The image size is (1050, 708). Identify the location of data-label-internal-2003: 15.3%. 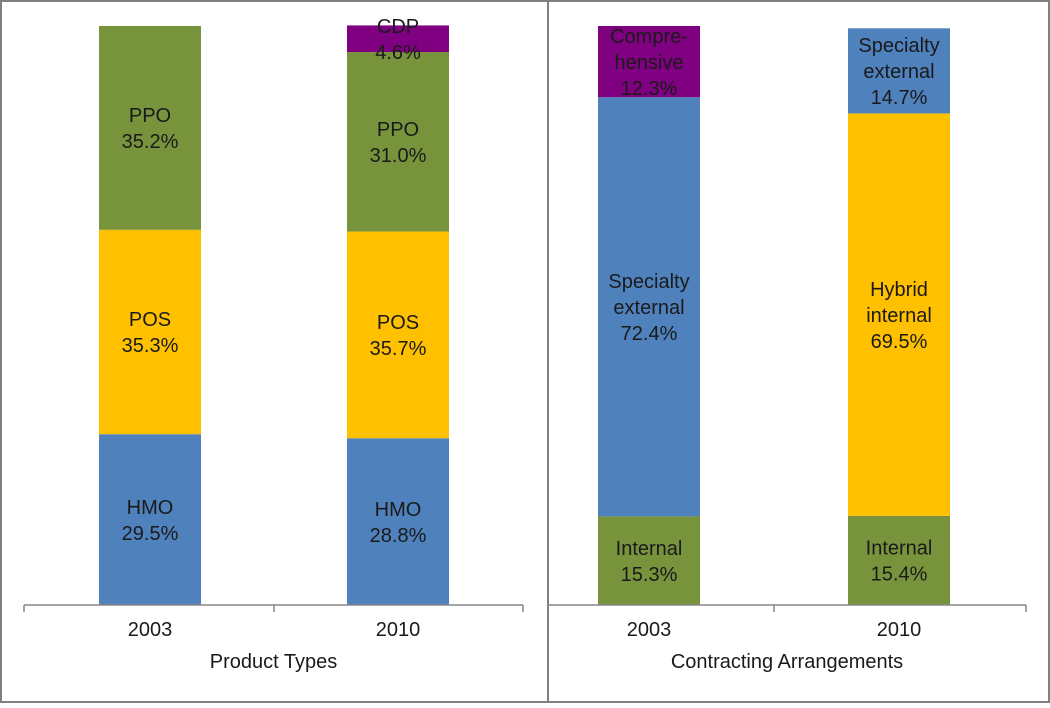
(649, 575).